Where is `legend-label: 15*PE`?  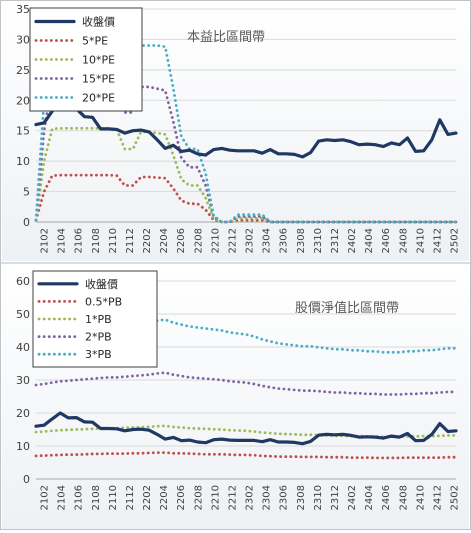
legend-label: 15*PE is located at coordinates (98, 79).